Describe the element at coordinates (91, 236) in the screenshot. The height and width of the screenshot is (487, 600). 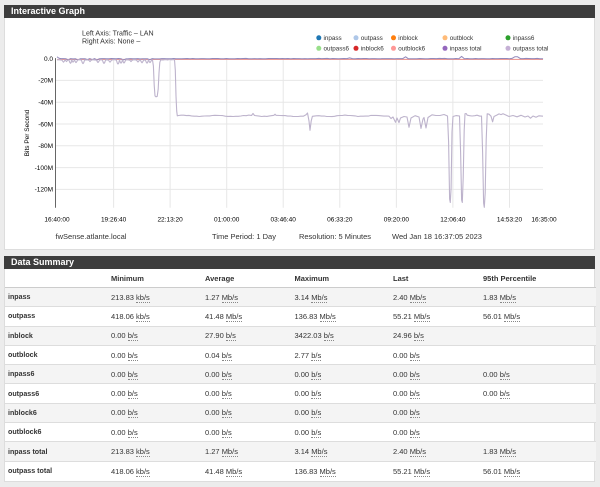
I see `svg-text: fwSense.atlante.local` at that location.